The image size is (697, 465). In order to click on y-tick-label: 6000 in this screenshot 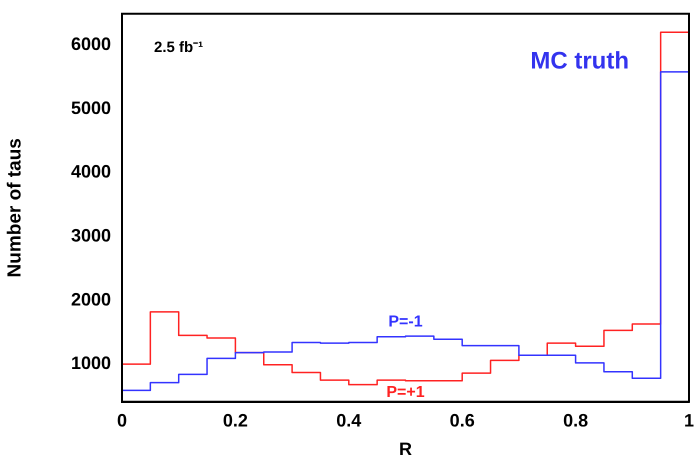, I will do `click(90, 44)`.